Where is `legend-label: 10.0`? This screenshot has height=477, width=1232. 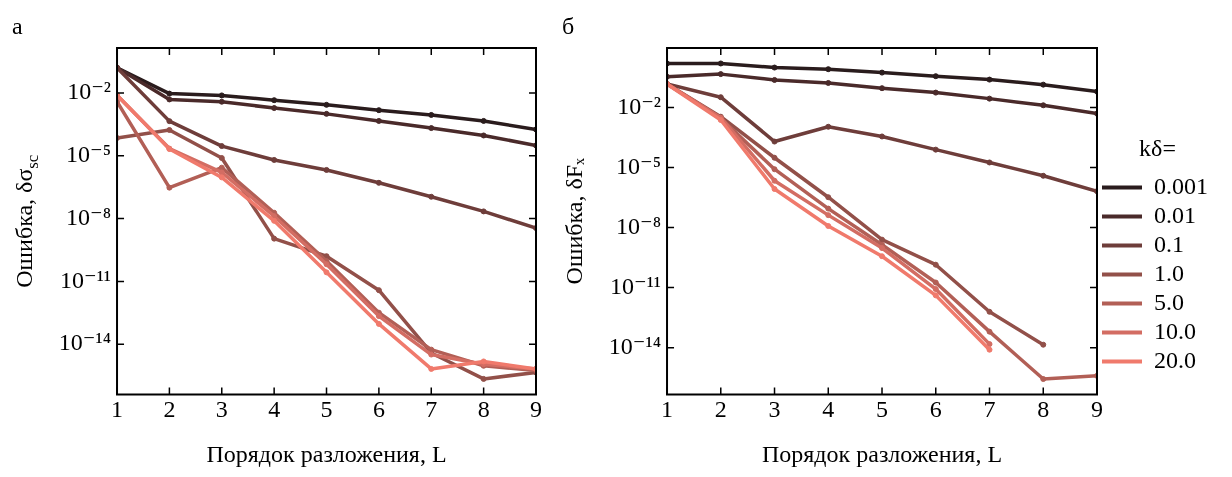 legend-label: 10.0 is located at coordinates (1175, 330).